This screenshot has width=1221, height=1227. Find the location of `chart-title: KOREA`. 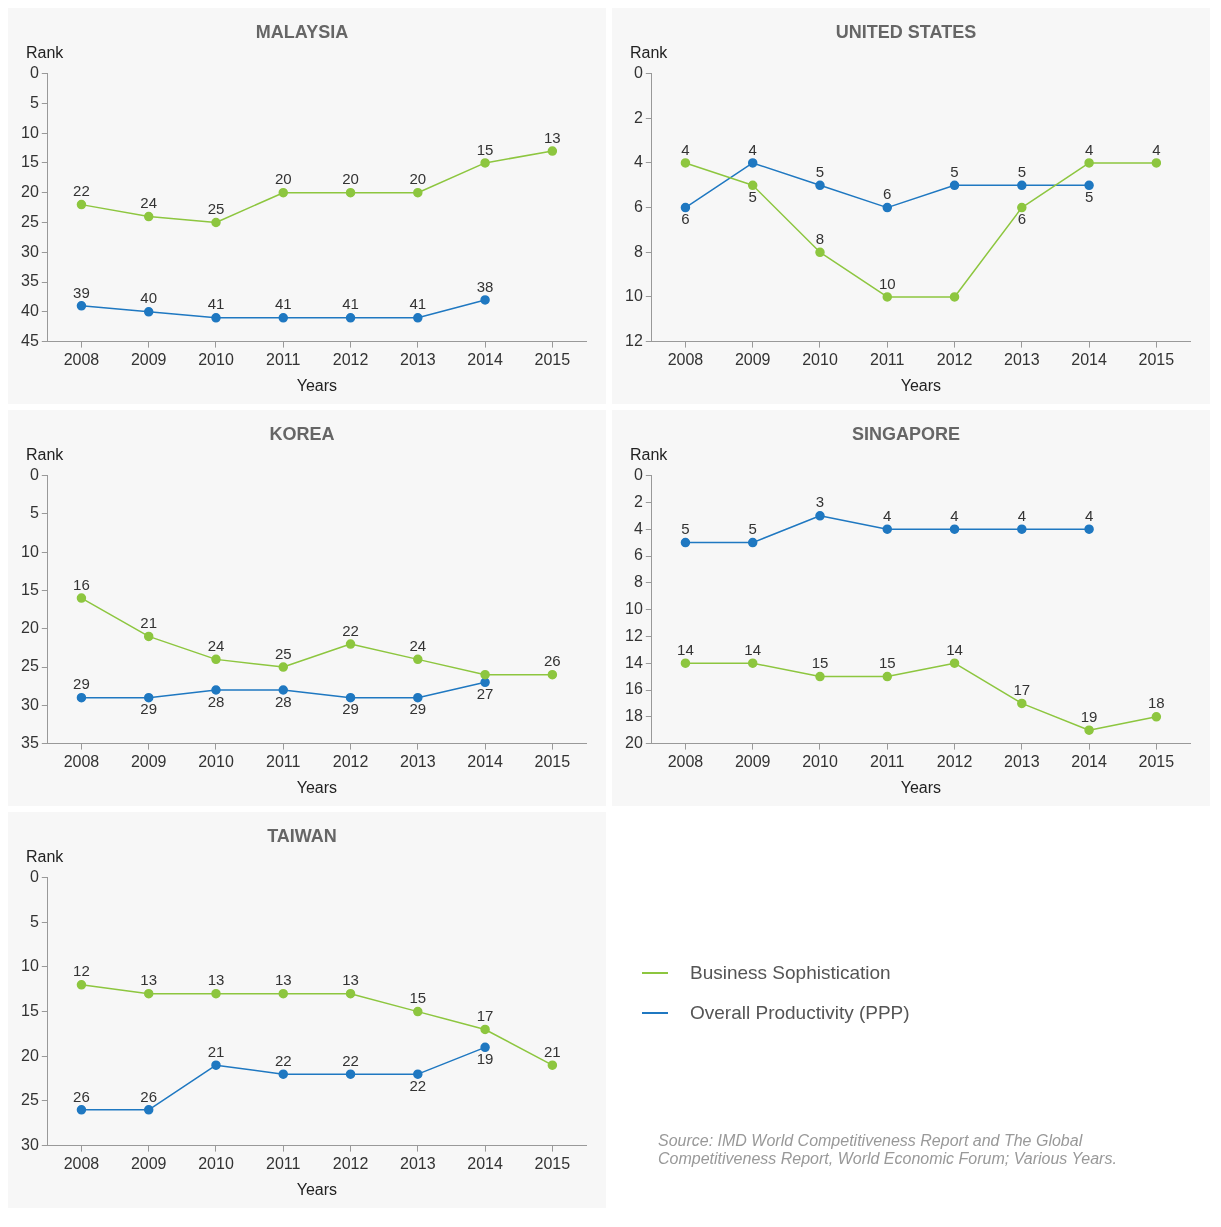

chart-title: KOREA is located at coordinates (302, 433).